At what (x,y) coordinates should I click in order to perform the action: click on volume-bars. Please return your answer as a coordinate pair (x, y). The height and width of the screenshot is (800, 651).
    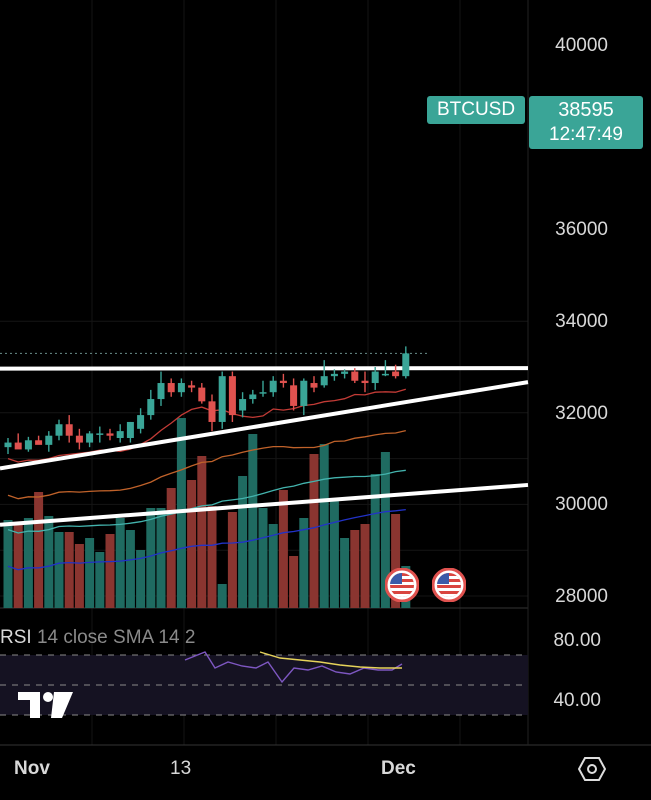
    Looking at the image, I should click on (207, 513).